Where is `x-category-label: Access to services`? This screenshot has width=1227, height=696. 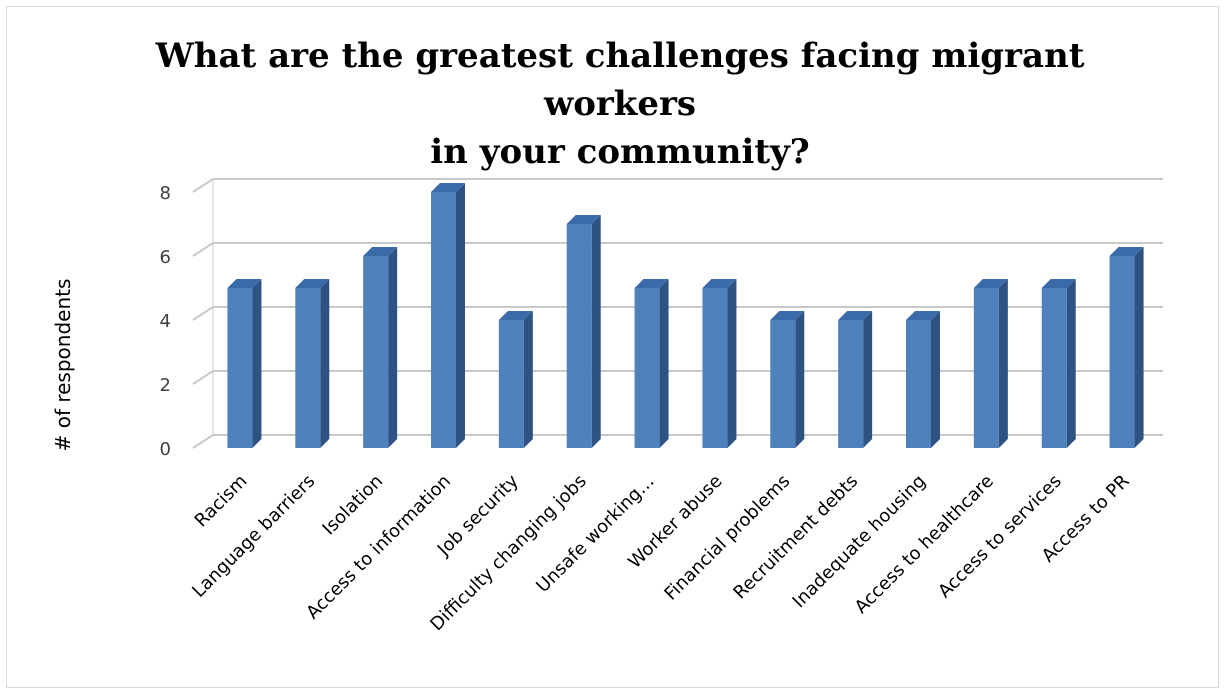
x-category-label: Access to services is located at coordinates (1000, 537).